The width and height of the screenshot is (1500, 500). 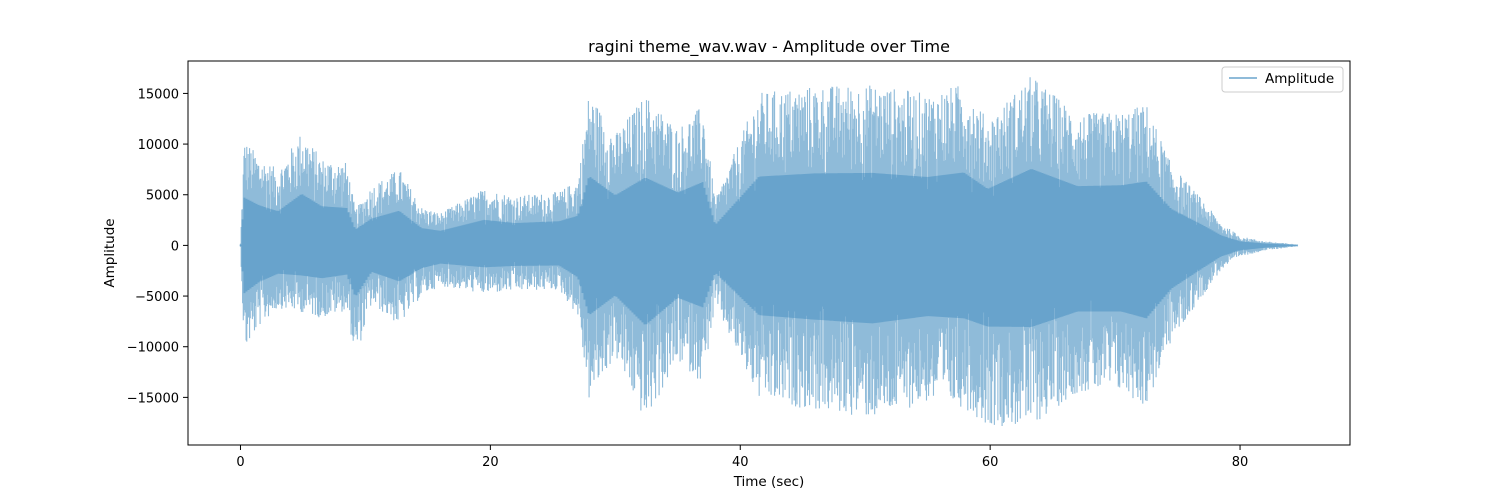 What do you see at coordinates (1299, 79) in the screenshot?
I see `legend-label-amplitude: Amplitude` at bounding box center [1299, 79].